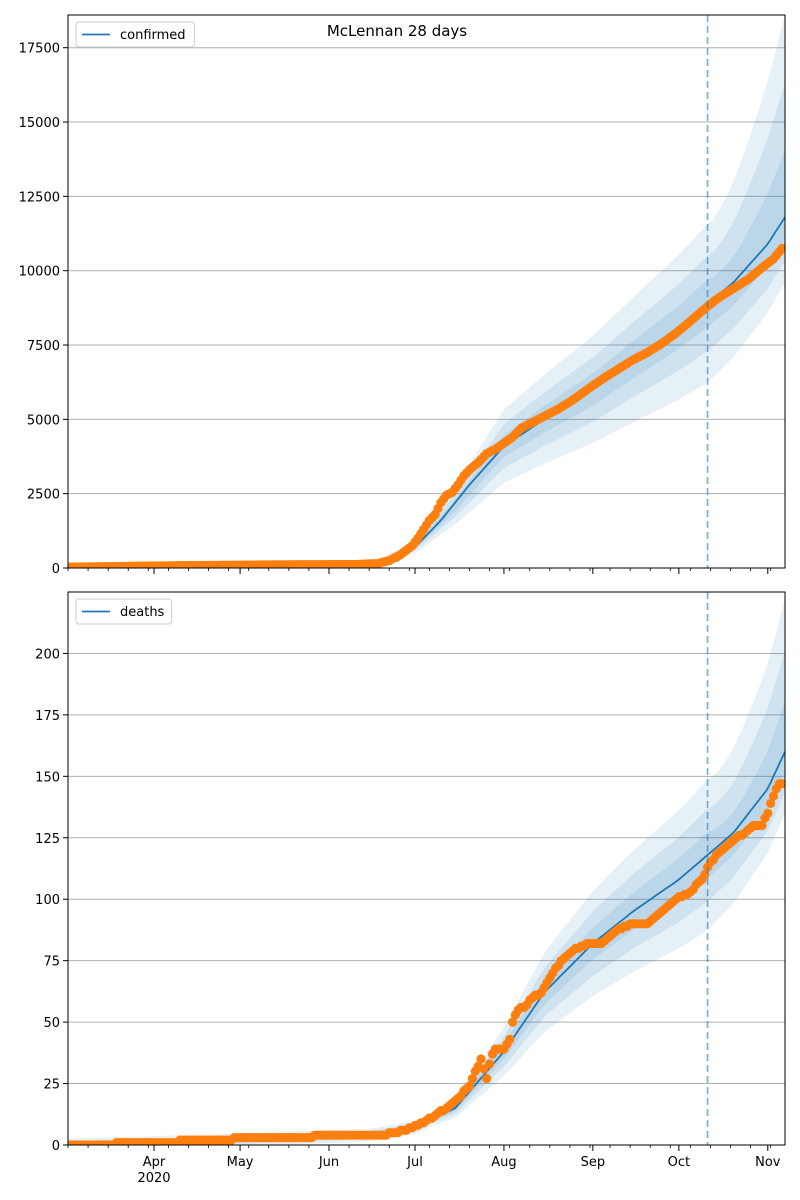  Describe the element at coordinates (51, 1085) in the screenshot. I see `y-tick-label: 25` at that location.